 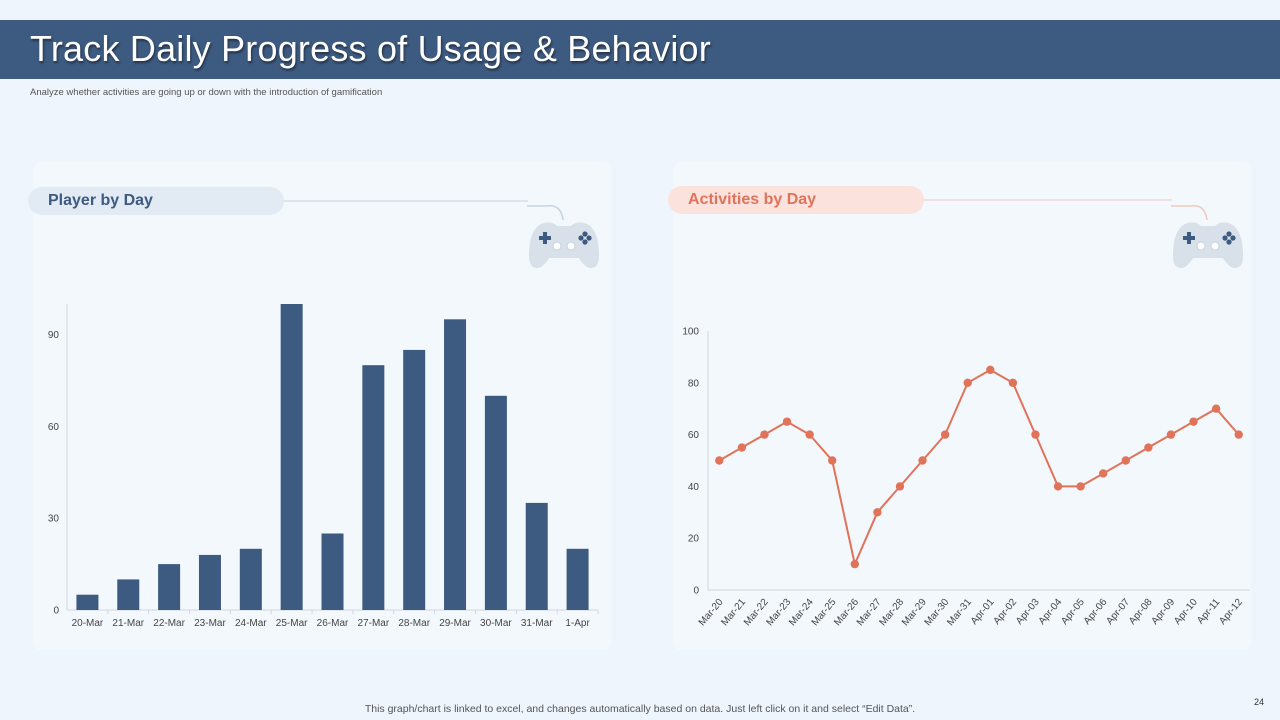 I want to click on x-tick-label: 21-Mar, so click(x=128, y=623).